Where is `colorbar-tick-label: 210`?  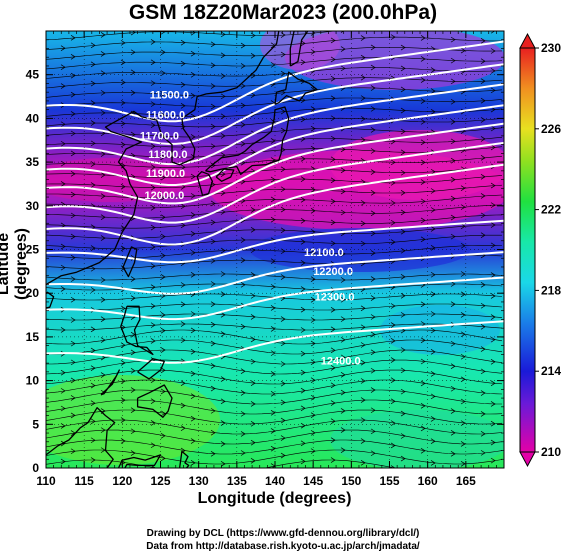
colorbar-tick-label: 210 is located at coordinates (551, 452).